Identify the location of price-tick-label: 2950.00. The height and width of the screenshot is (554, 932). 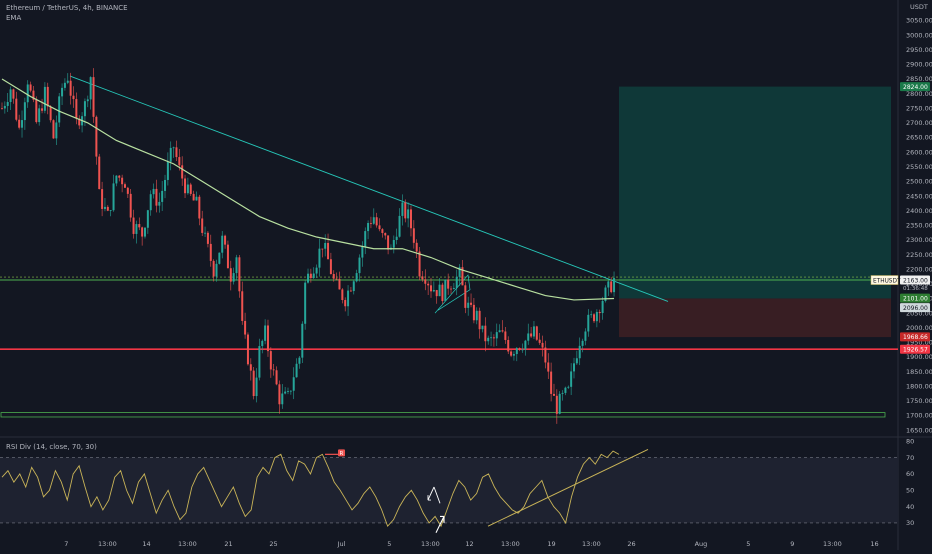
(919, 50).